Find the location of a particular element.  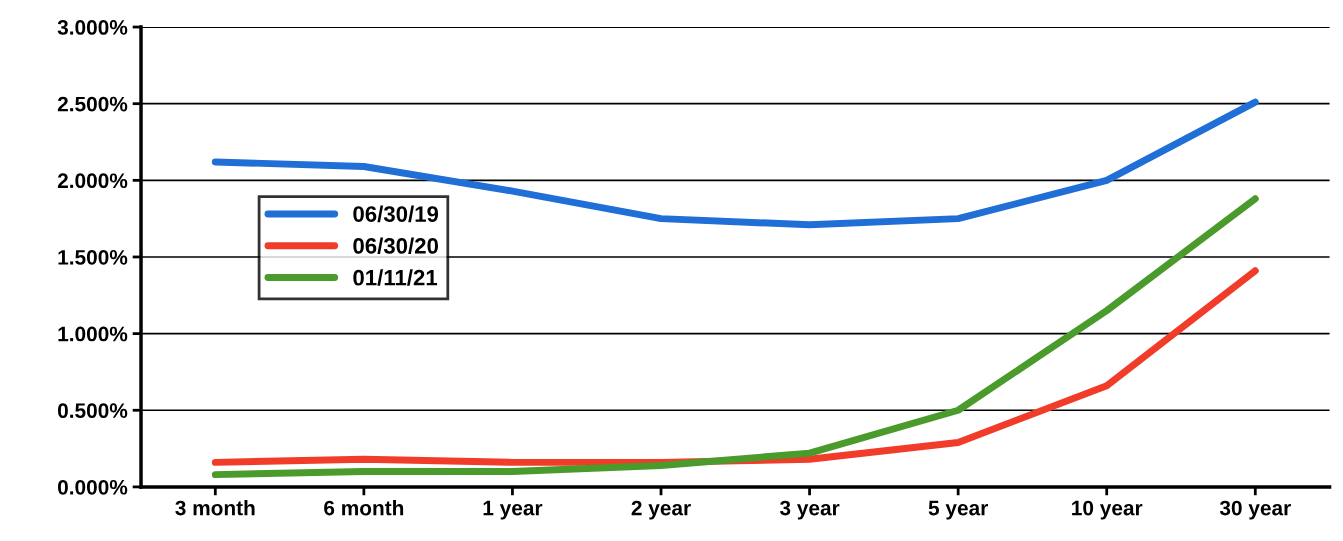

y-tick-label: 0.500% is located at coordinates (92, 411).